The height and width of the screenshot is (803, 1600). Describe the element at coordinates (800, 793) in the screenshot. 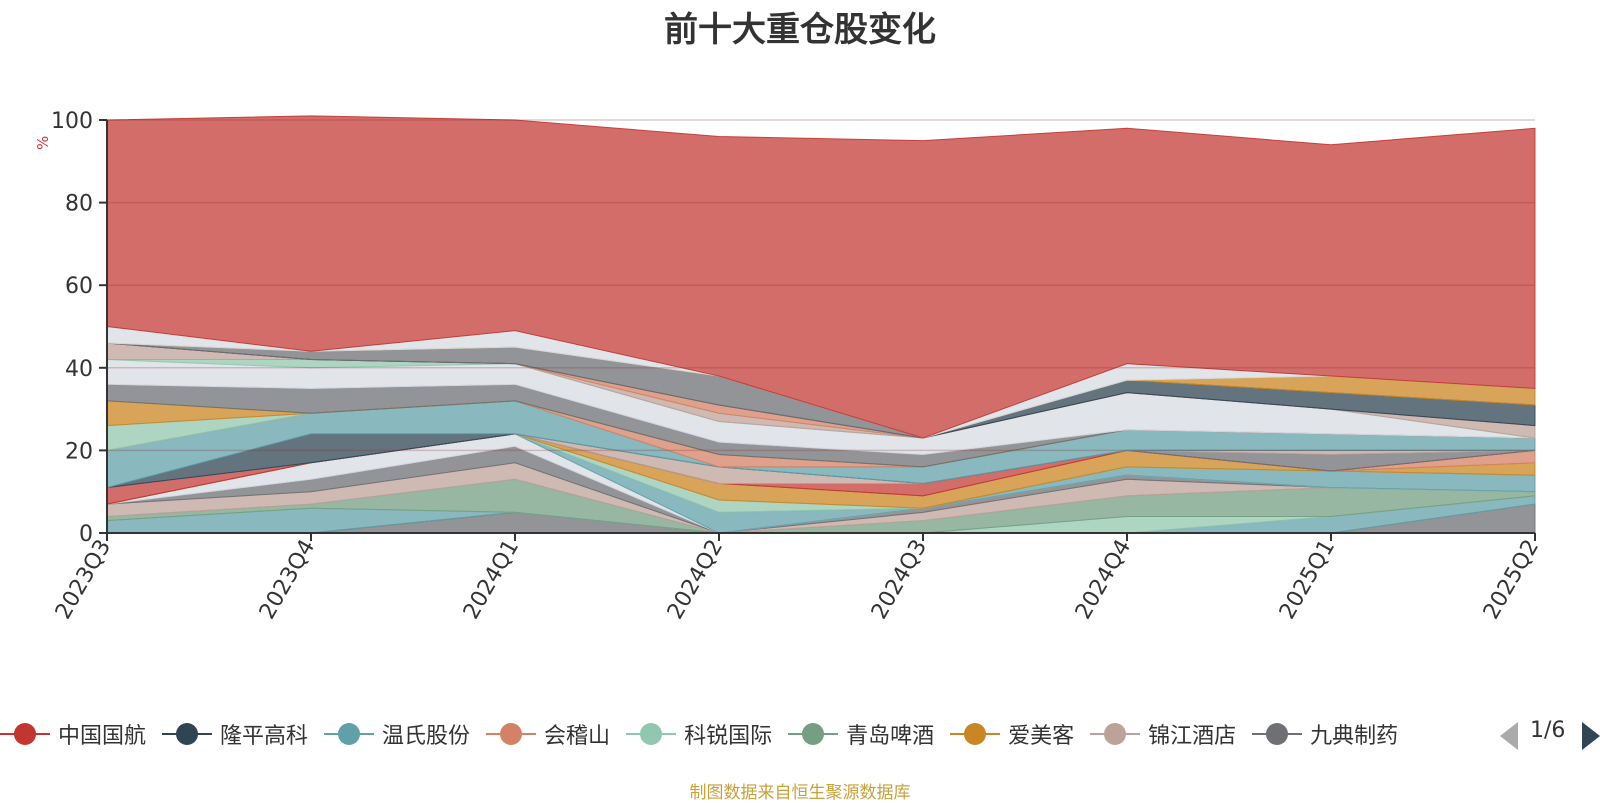

I see `data-source-note: 制图数据来自恒生聚源数据库` at that location.